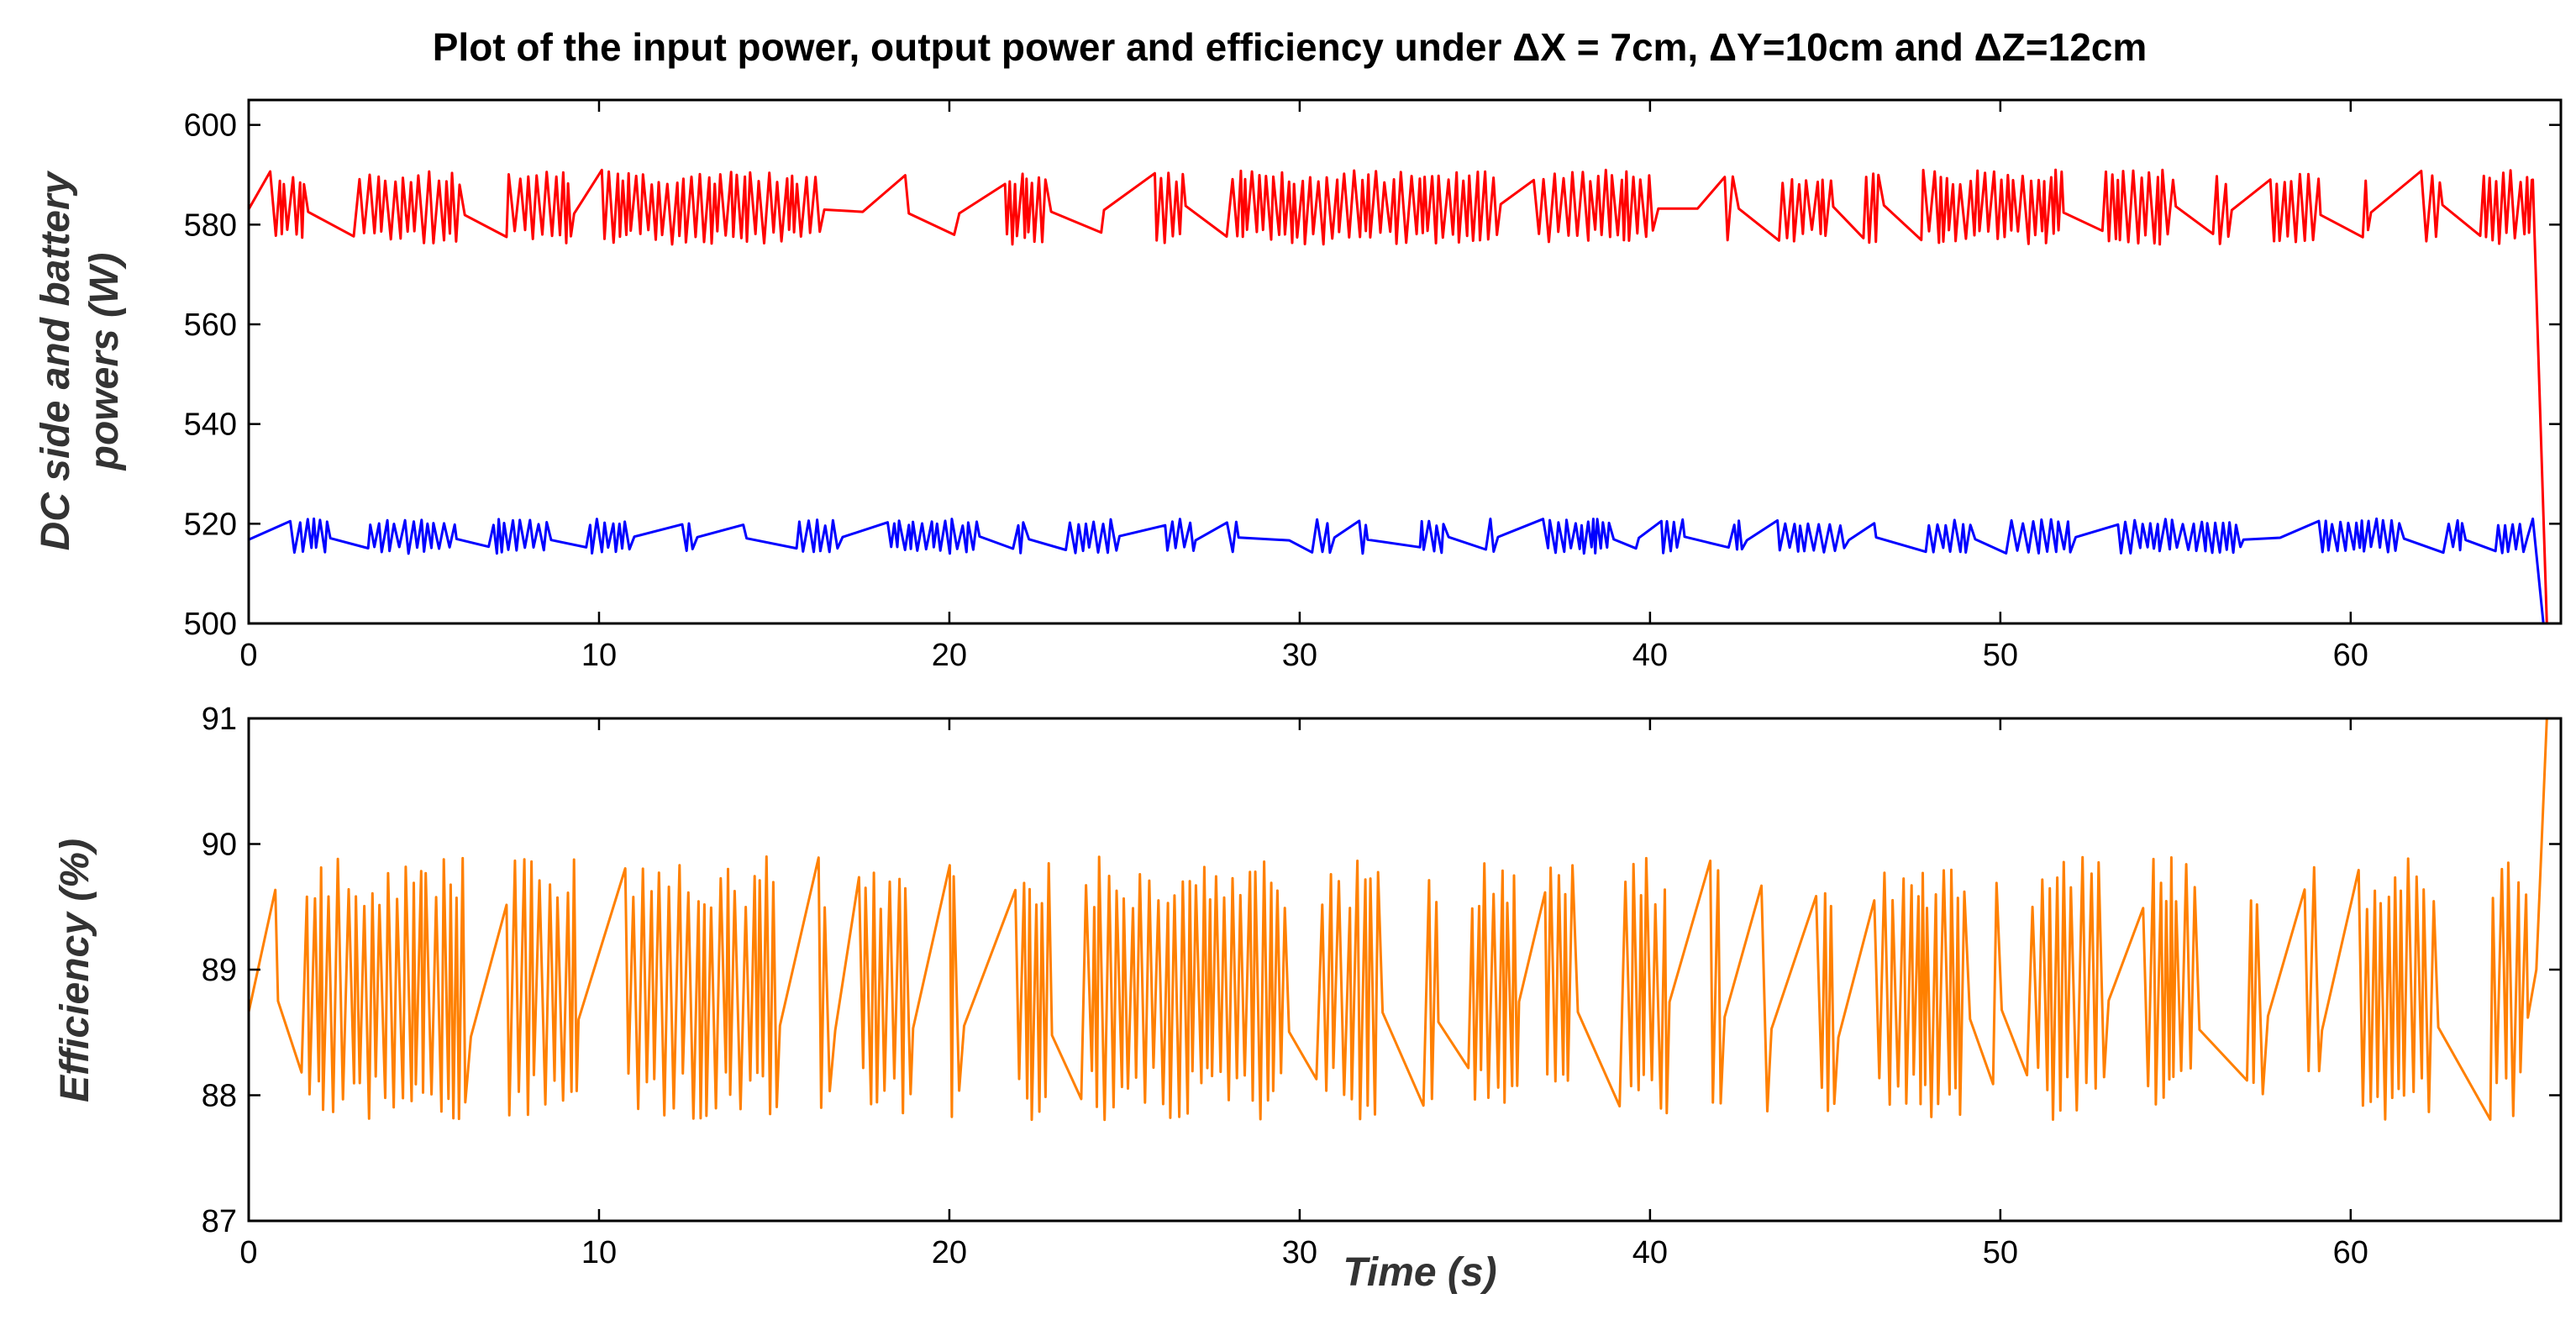 The width and height of the screenshot is (2576, 1320). Describe the element at coordinates (2350, 655) in the screenshot. I see `power-x-tick-label: 60` at that location.